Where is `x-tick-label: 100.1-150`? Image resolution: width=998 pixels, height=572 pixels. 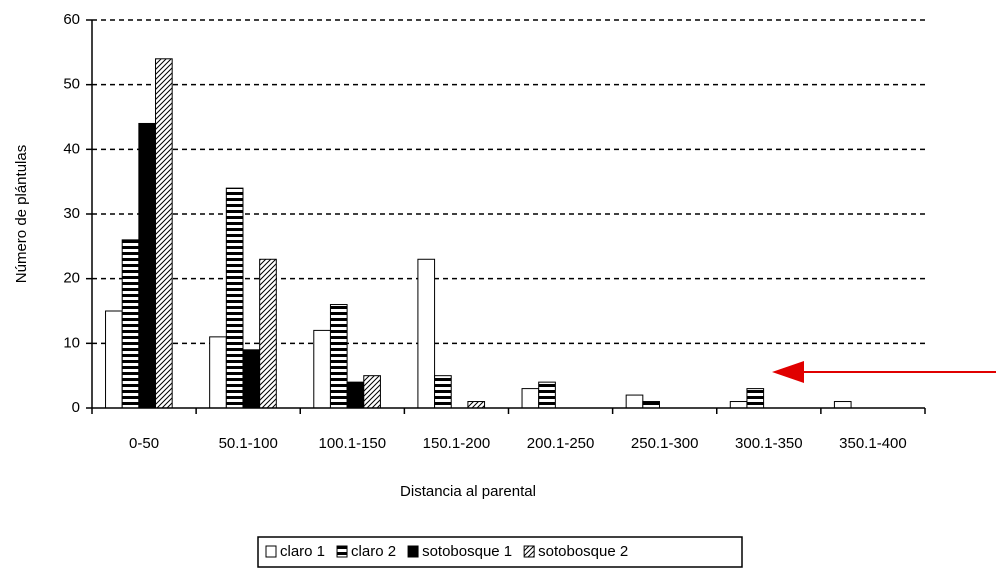 x-tick-label: 100.1-150 is located at coordinates (353, 443).